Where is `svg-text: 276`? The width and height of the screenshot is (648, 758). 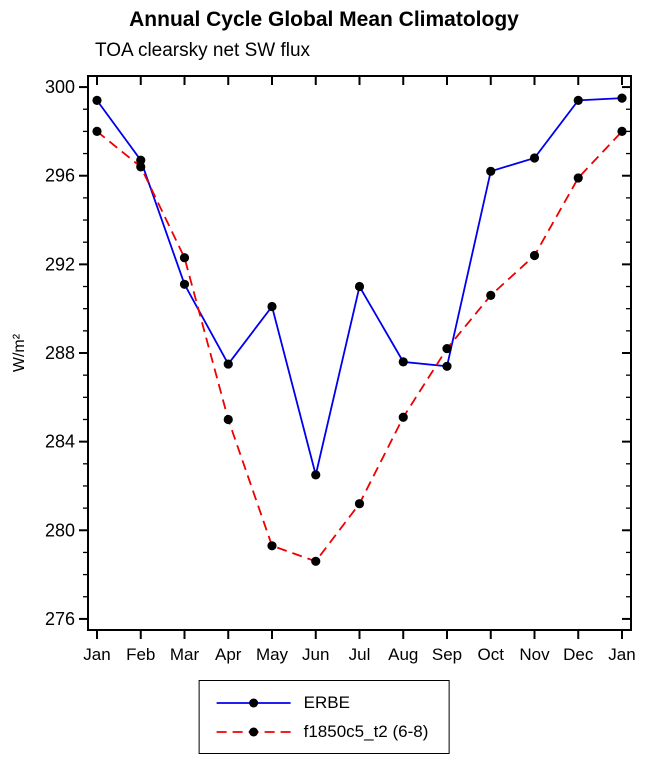
svg-text: 276 is located at coordinates (60, 619).